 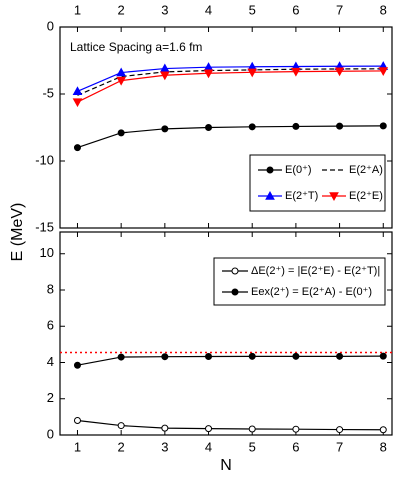 What do you see at coordinates (252, 446) in the screenshot?
I see `x-tick-label: 5` at bounding box center [252, 446].